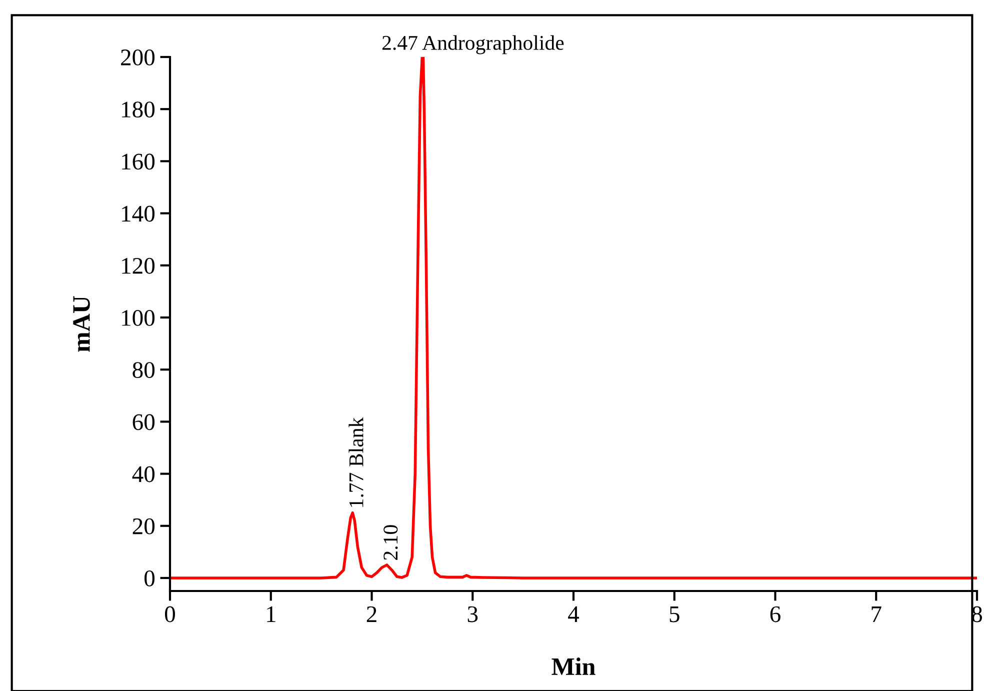 This screenshot has height=691, width=984. What do you see at coordinates (138, 162) in the screenshot?
I see `y-tick-label: 160` at bounding box center [138, 162].